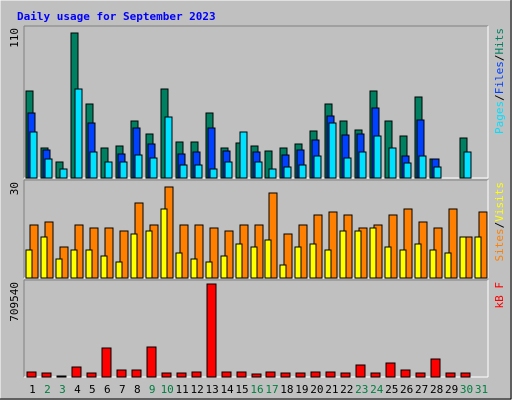  I want to click on x-label-day-10: 10, so click(167, 389).